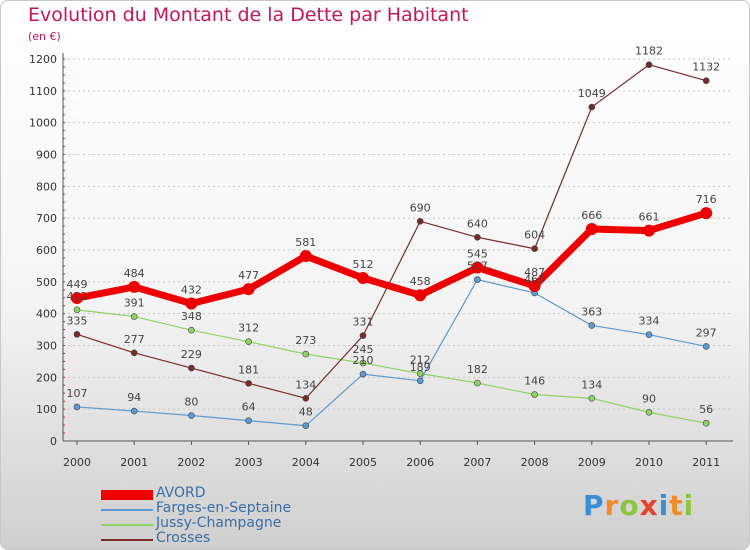 This screenshot has height=550, width=750. I want to click on data-label: 335, so click(77, 320).